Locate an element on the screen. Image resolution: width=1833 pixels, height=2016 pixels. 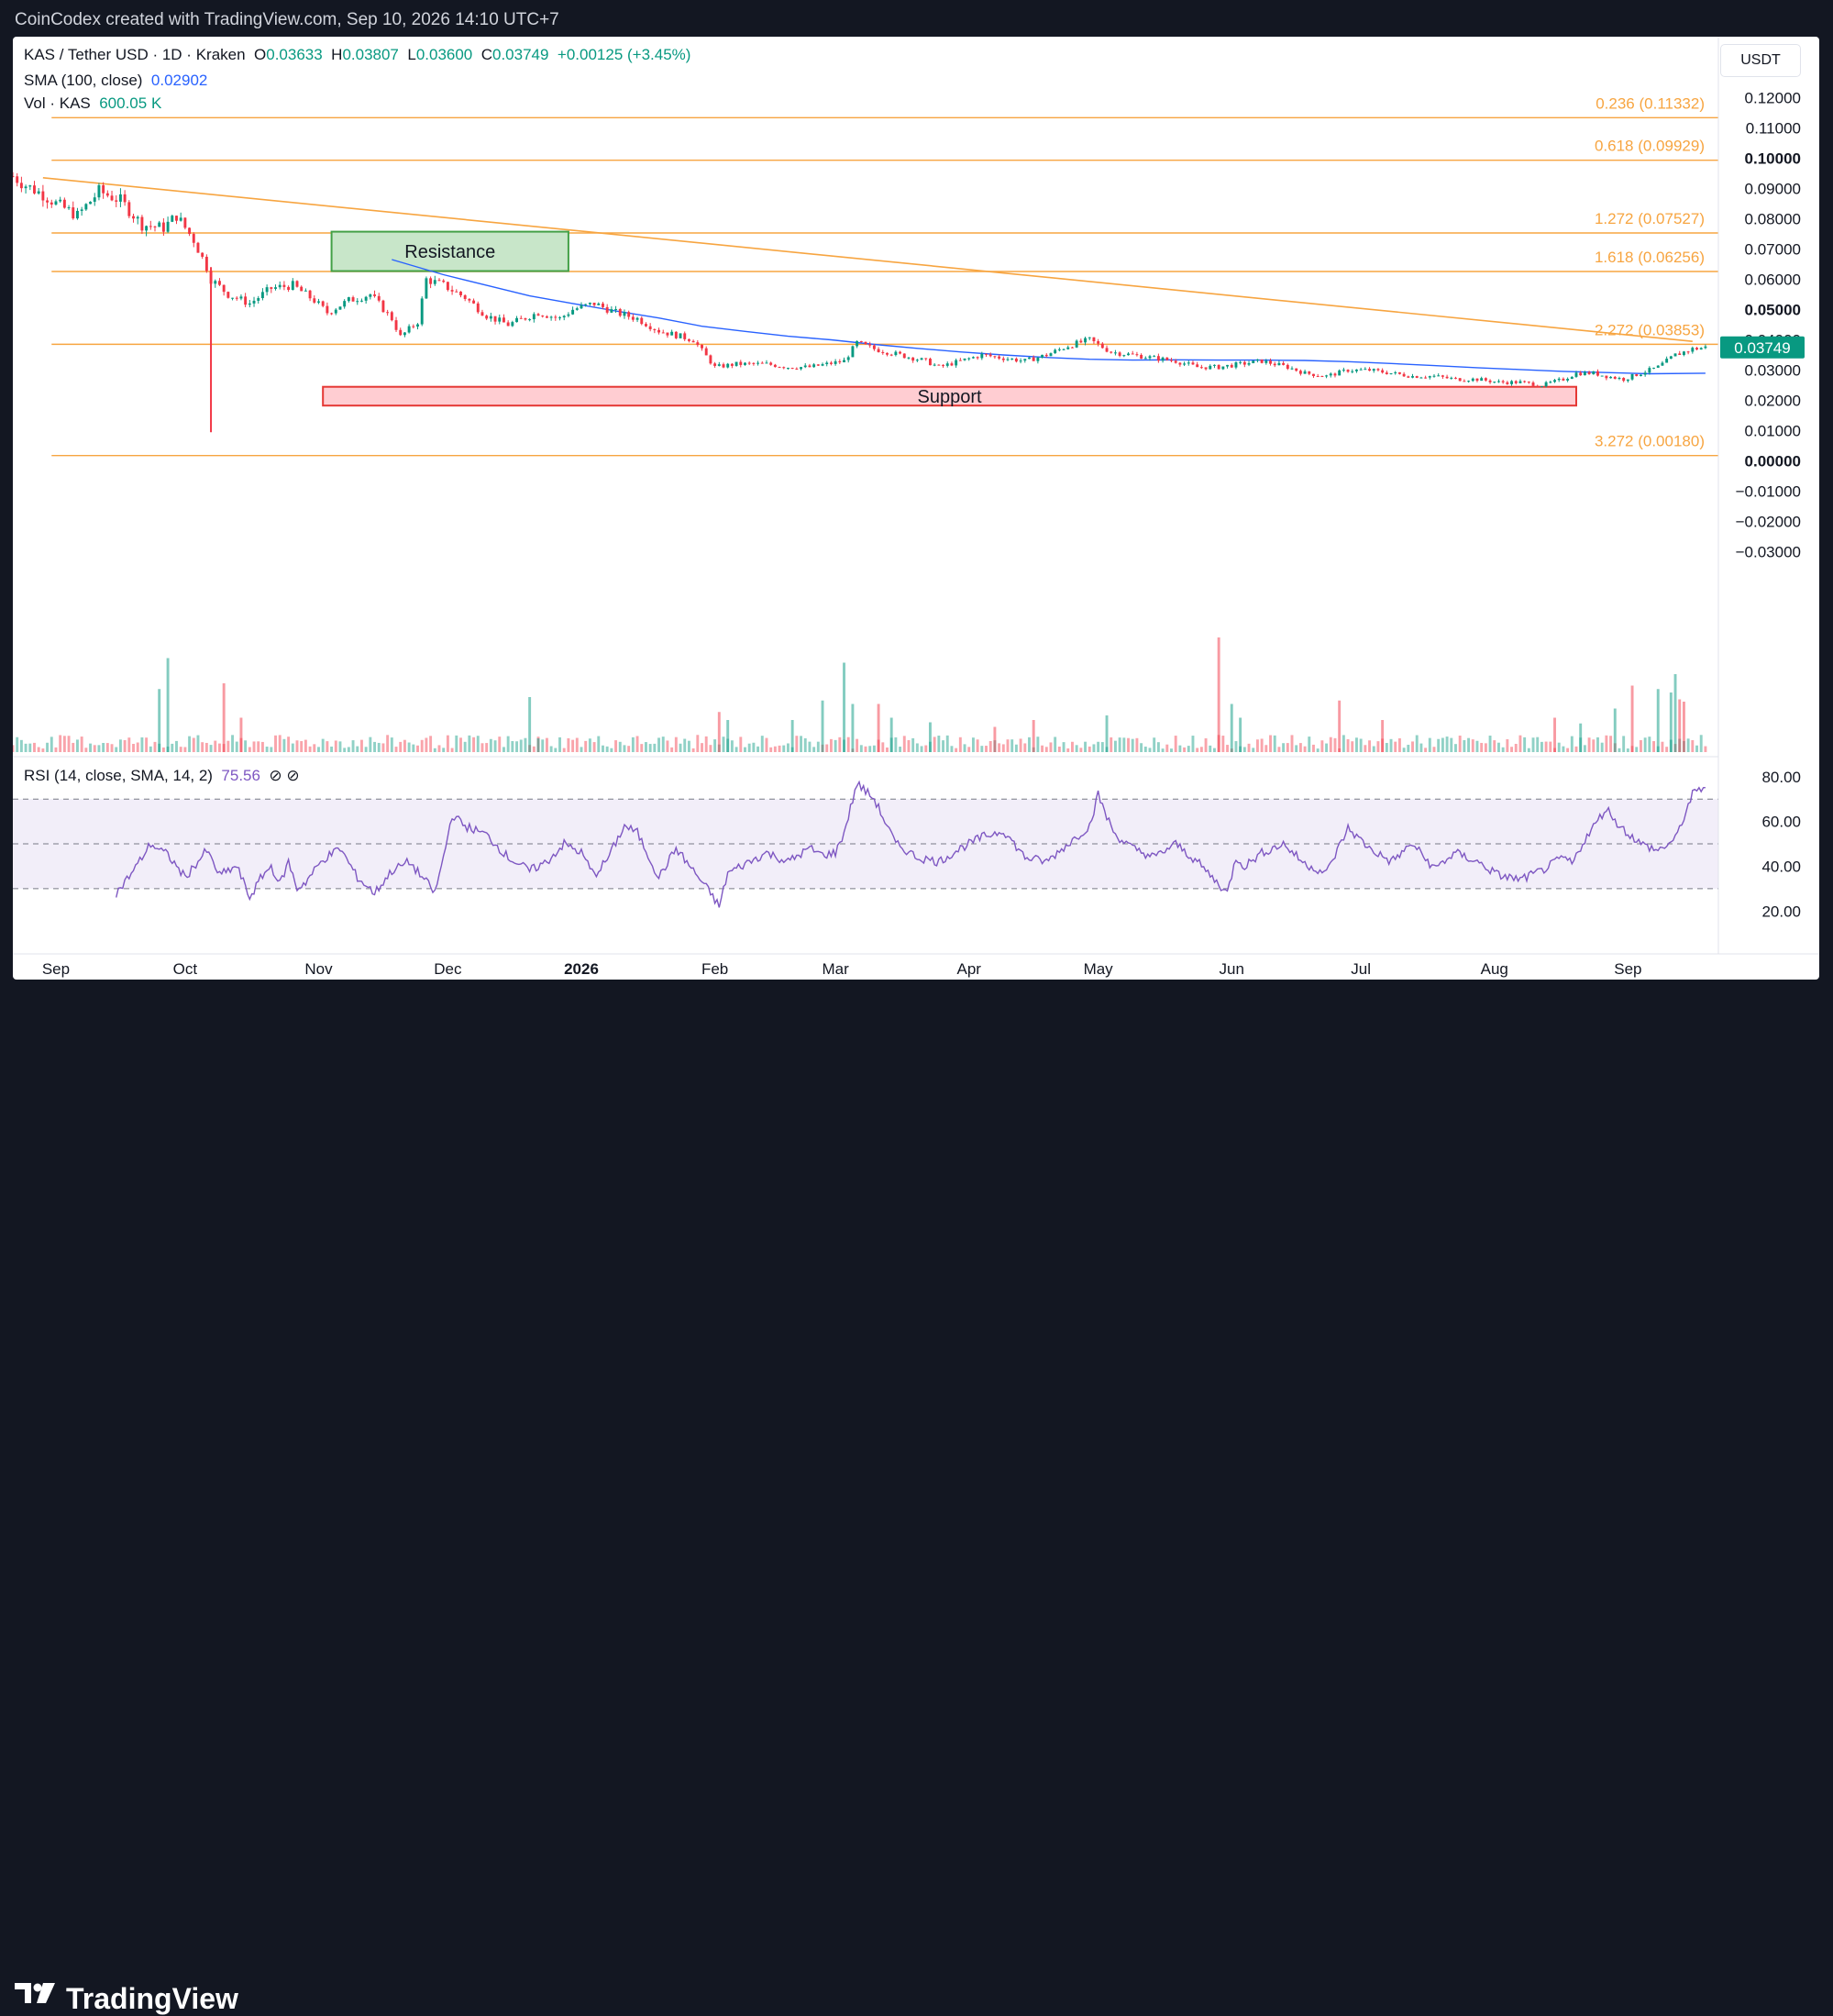
visibility-off-icon: ⊘ ⊘ is located at coordinates (284, 775).